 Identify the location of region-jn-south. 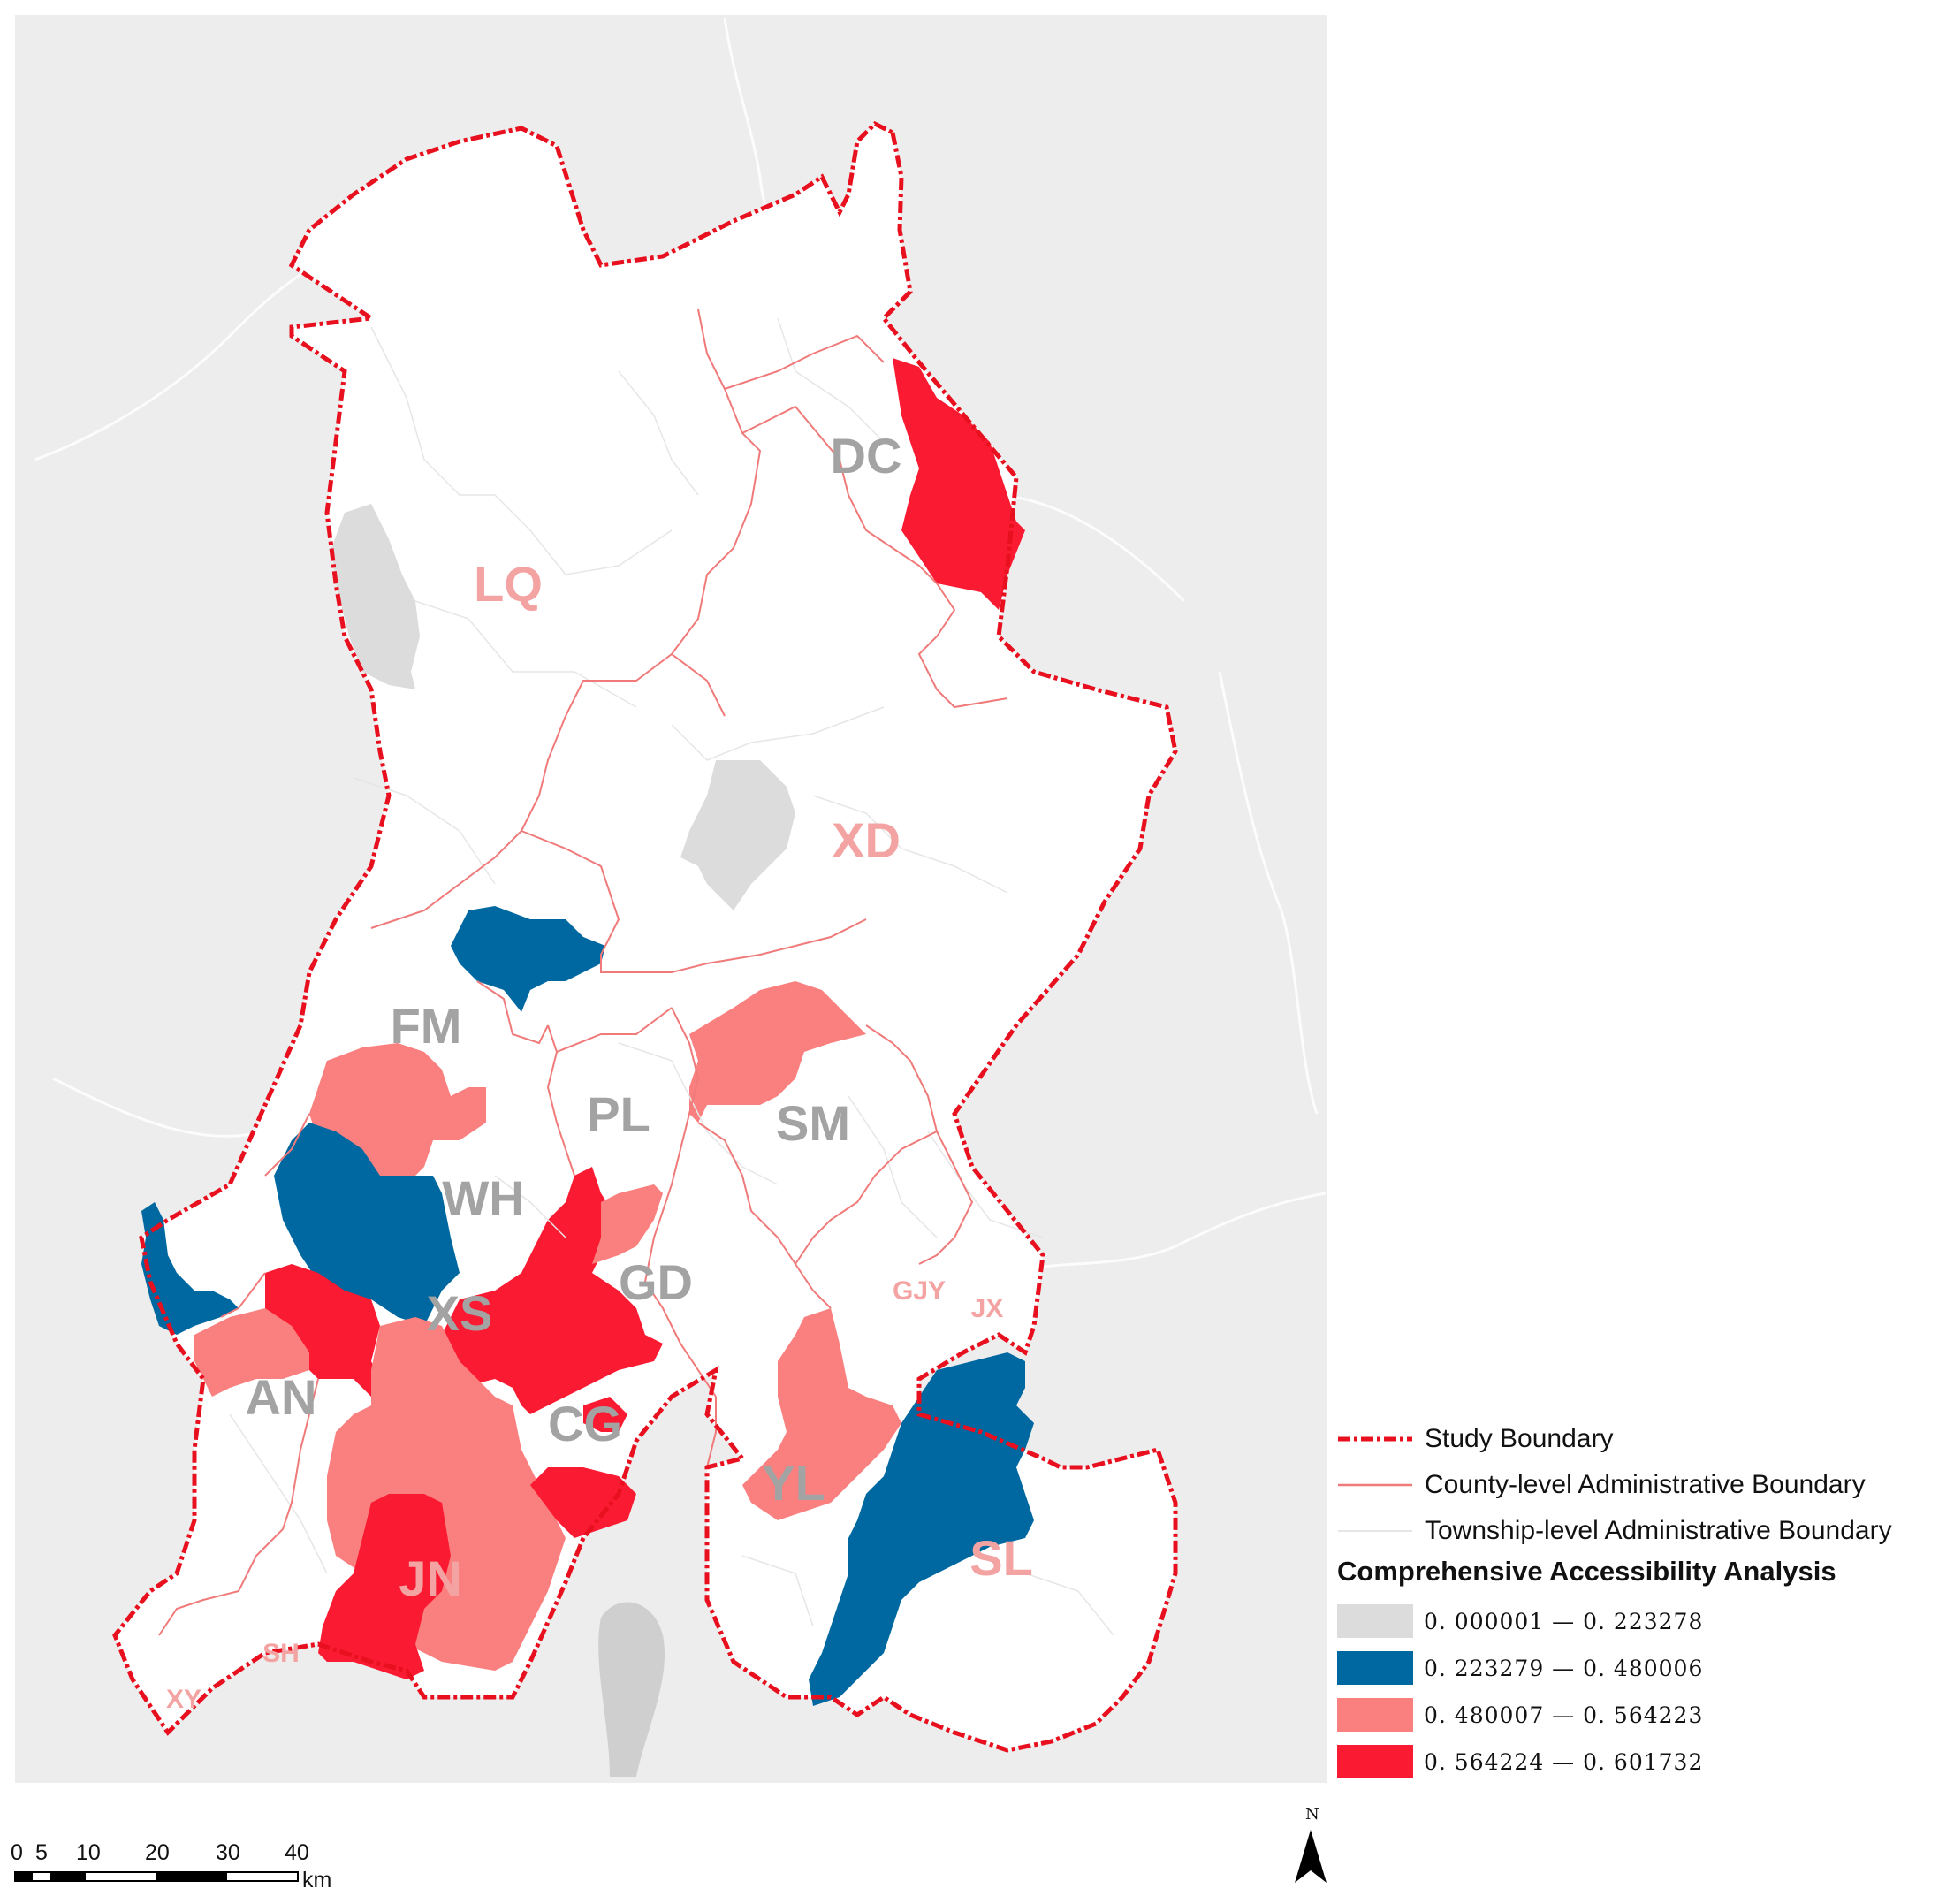
(384, 1586).